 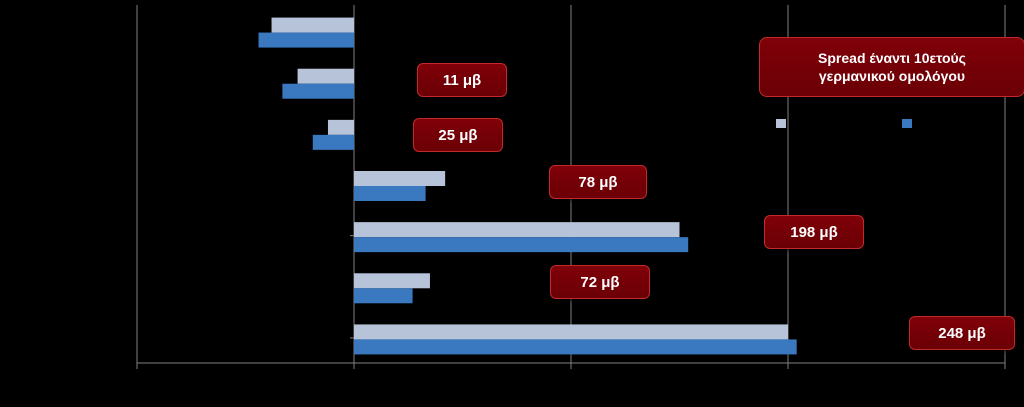 I want to click on legend-title-line1: Spread έναντι 10ετούς, so click(x=892, y=58).